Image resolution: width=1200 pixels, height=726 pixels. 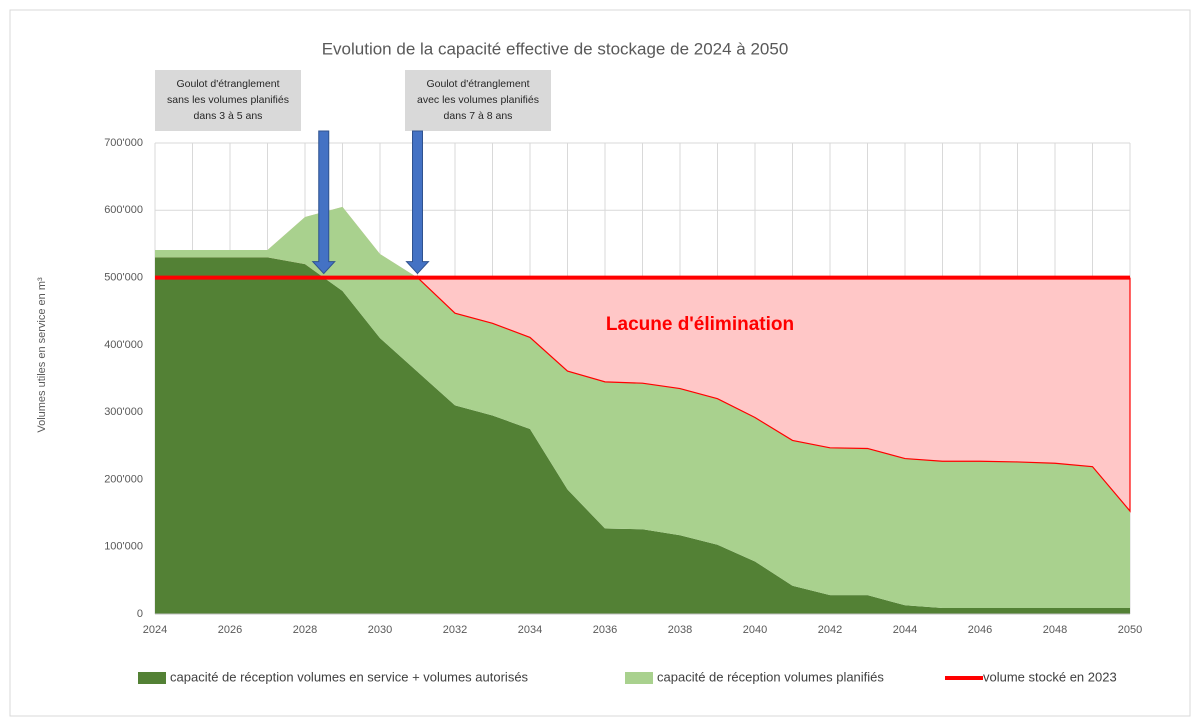 I want to click on annotation-text: sans les volumes planifiés, so click(x=228, y=100).